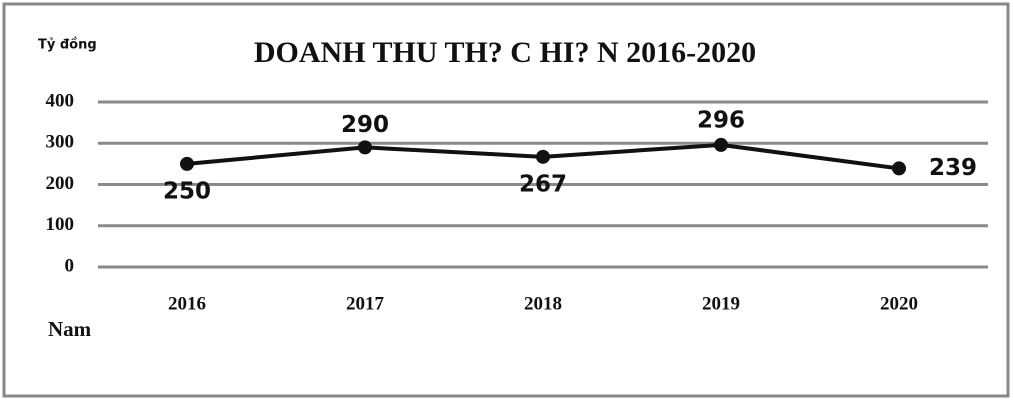 Image resolution: width=1013 pixels, height=400 pixels. Describe the element at coordinates (721, 120) in the screenshot. I see `data-label: 296` at that location.